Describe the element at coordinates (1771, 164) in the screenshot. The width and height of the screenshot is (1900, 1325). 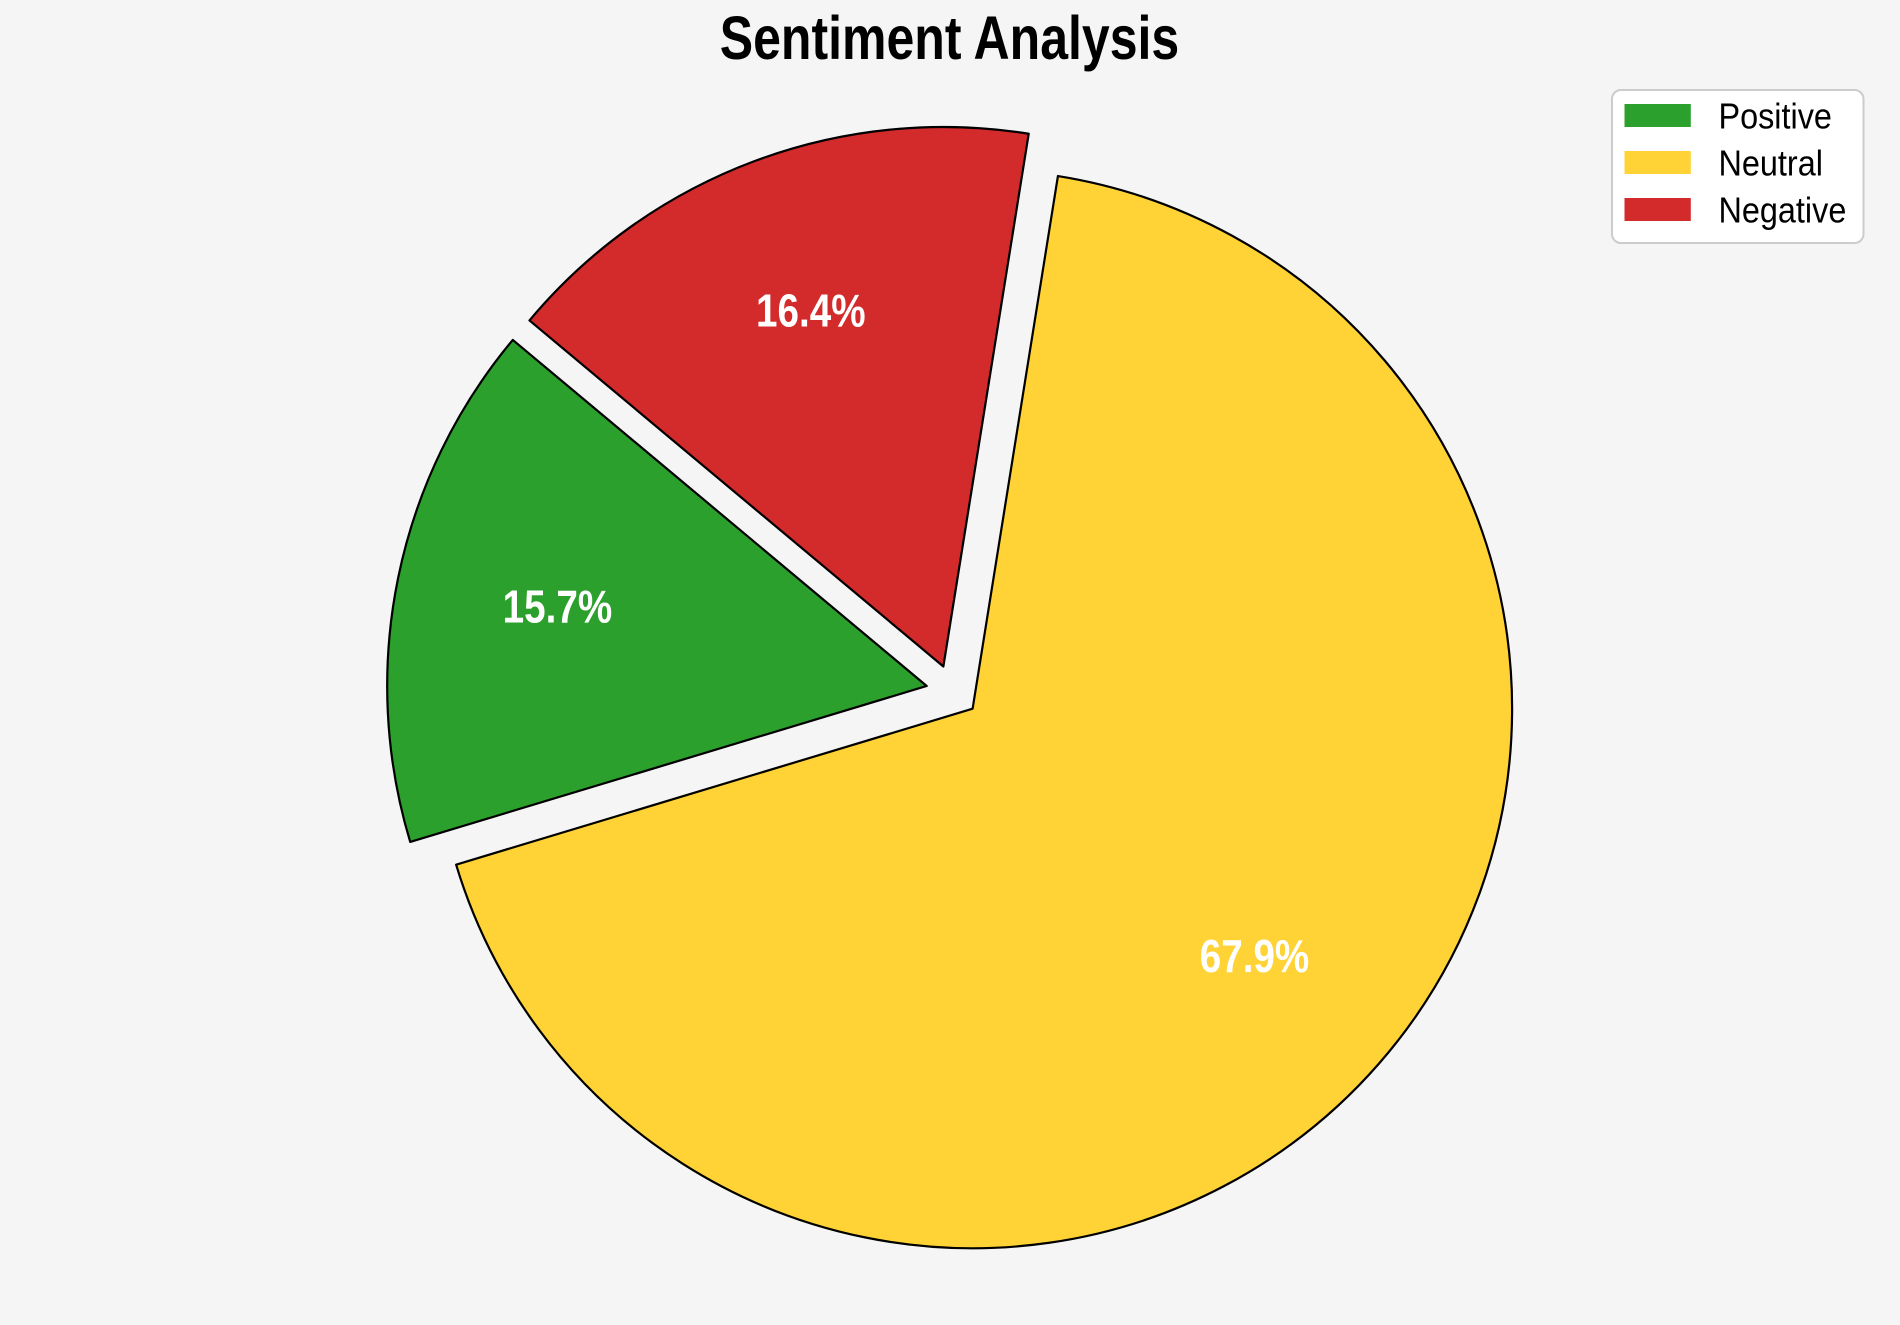
I see `svg-text: Neutral` at that location.